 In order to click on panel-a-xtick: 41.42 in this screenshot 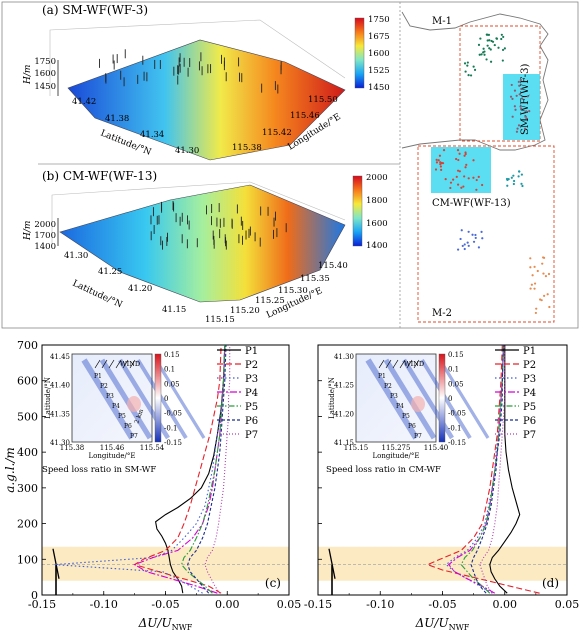, I will do `click(84, 102)`.